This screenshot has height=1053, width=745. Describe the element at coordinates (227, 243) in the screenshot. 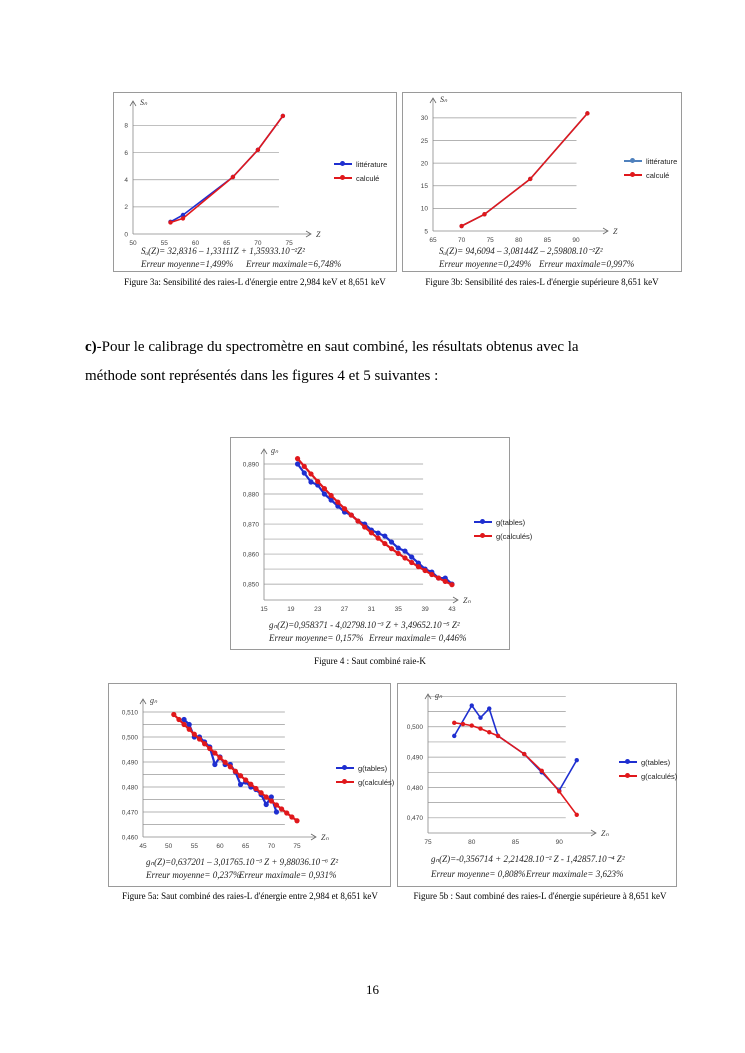

I see `x-tick-label: 65` at that location.